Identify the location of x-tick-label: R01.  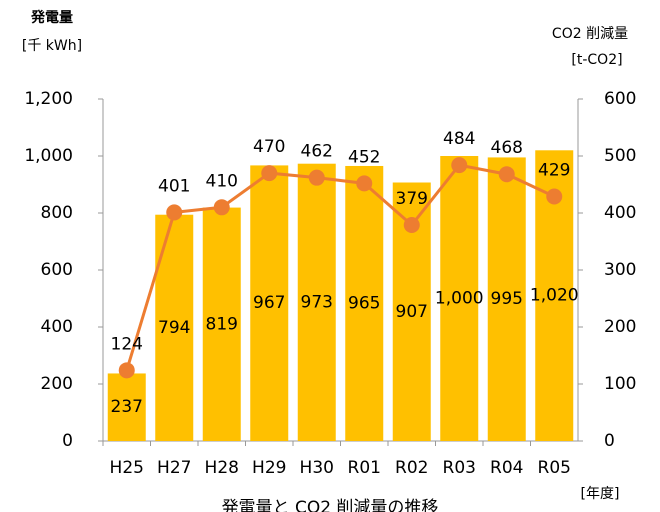
(364, 468).